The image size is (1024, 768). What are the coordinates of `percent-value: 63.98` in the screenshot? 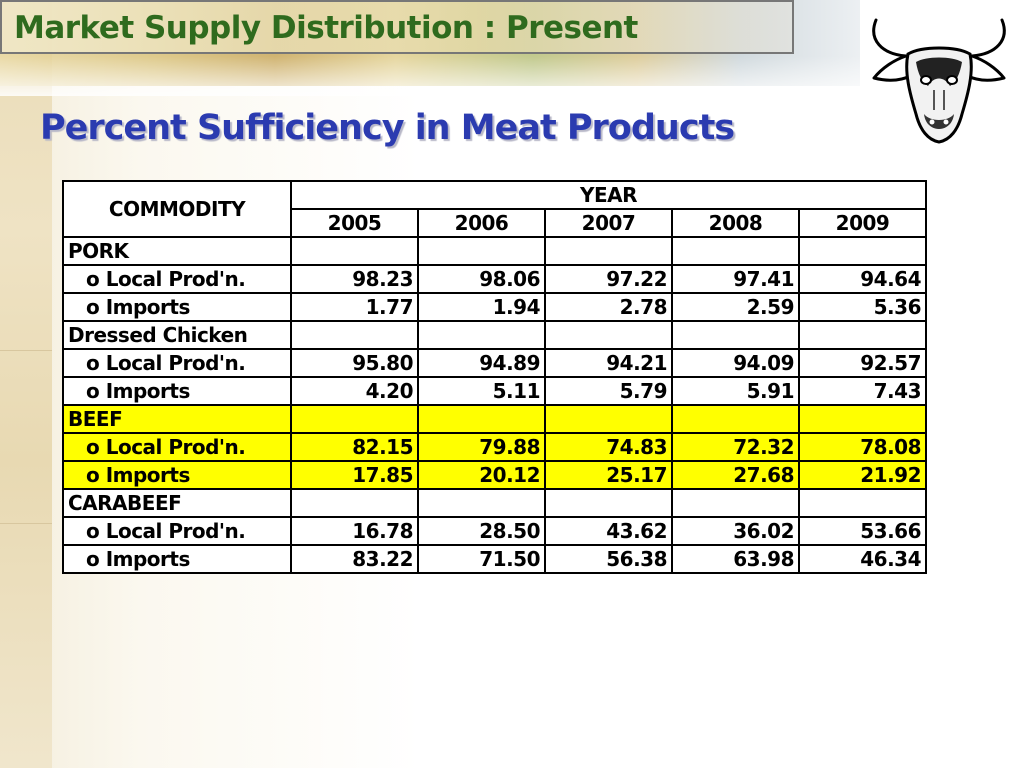 It's located at (735, 559).